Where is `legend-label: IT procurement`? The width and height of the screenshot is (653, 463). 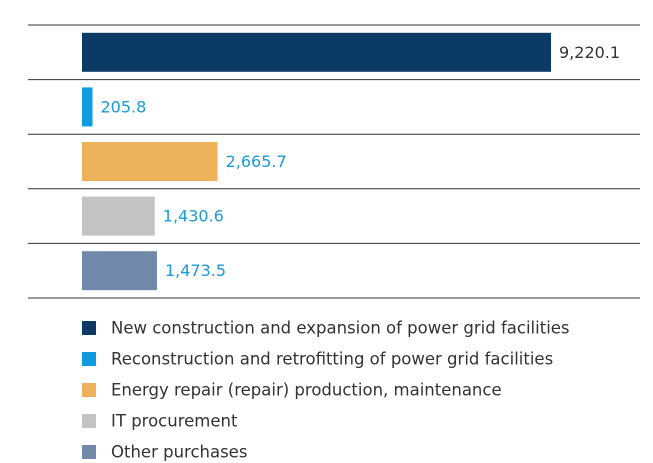
legend-label: IT procurement is located at coordinates (174, 421).